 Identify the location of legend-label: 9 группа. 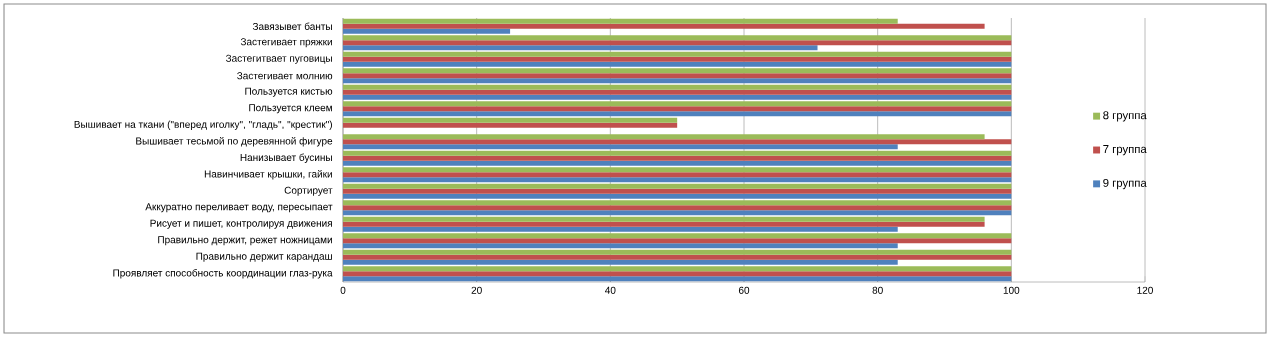
(1125, 184).